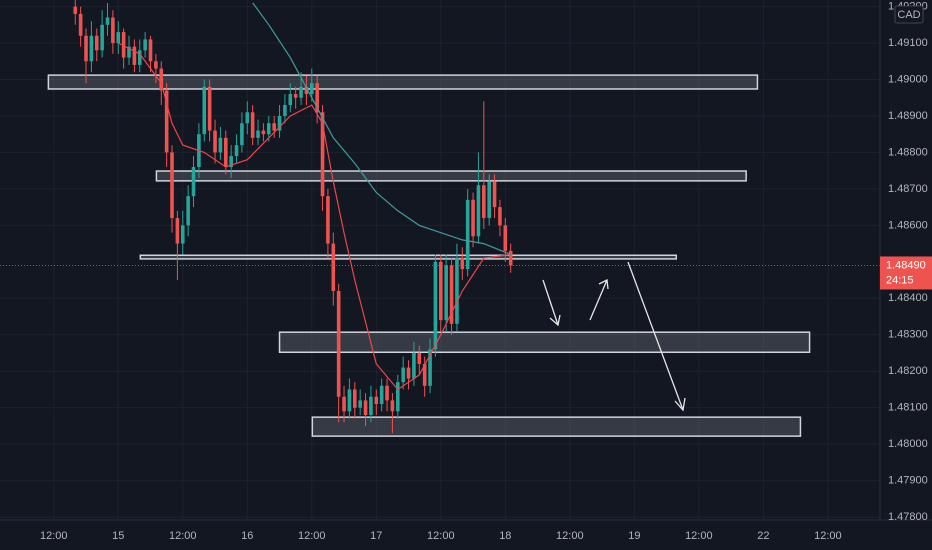 The width and height of the screenshot is (932, 550). I want to click on y-tick-label: 1.48800, so click(908, 152).